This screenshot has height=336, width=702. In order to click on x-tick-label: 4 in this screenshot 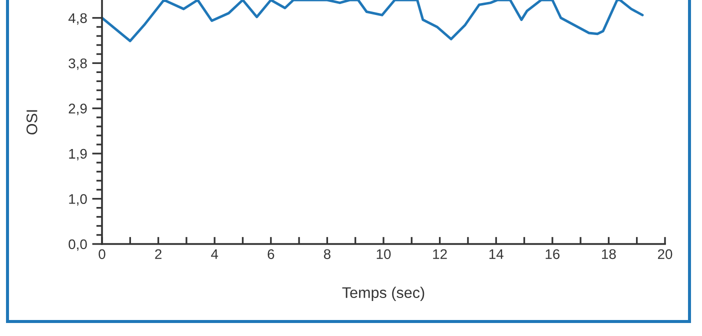, I will do `click(214, 254)`.